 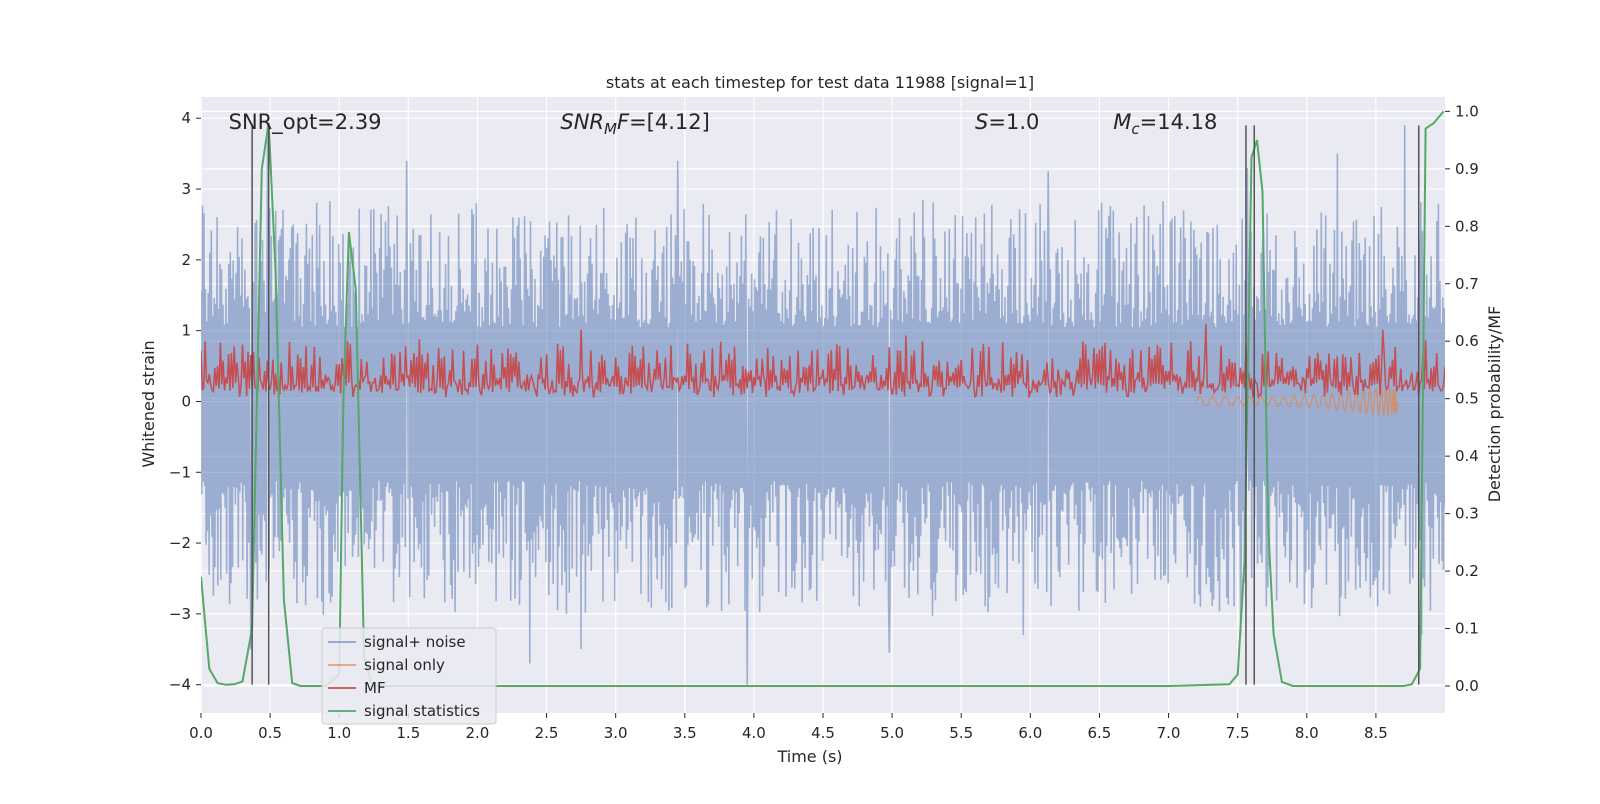 What do you see at coordinates (823, 733) in the screenshot?
I see `x-tick-label: 4.5` at bounding box center [823, 733].